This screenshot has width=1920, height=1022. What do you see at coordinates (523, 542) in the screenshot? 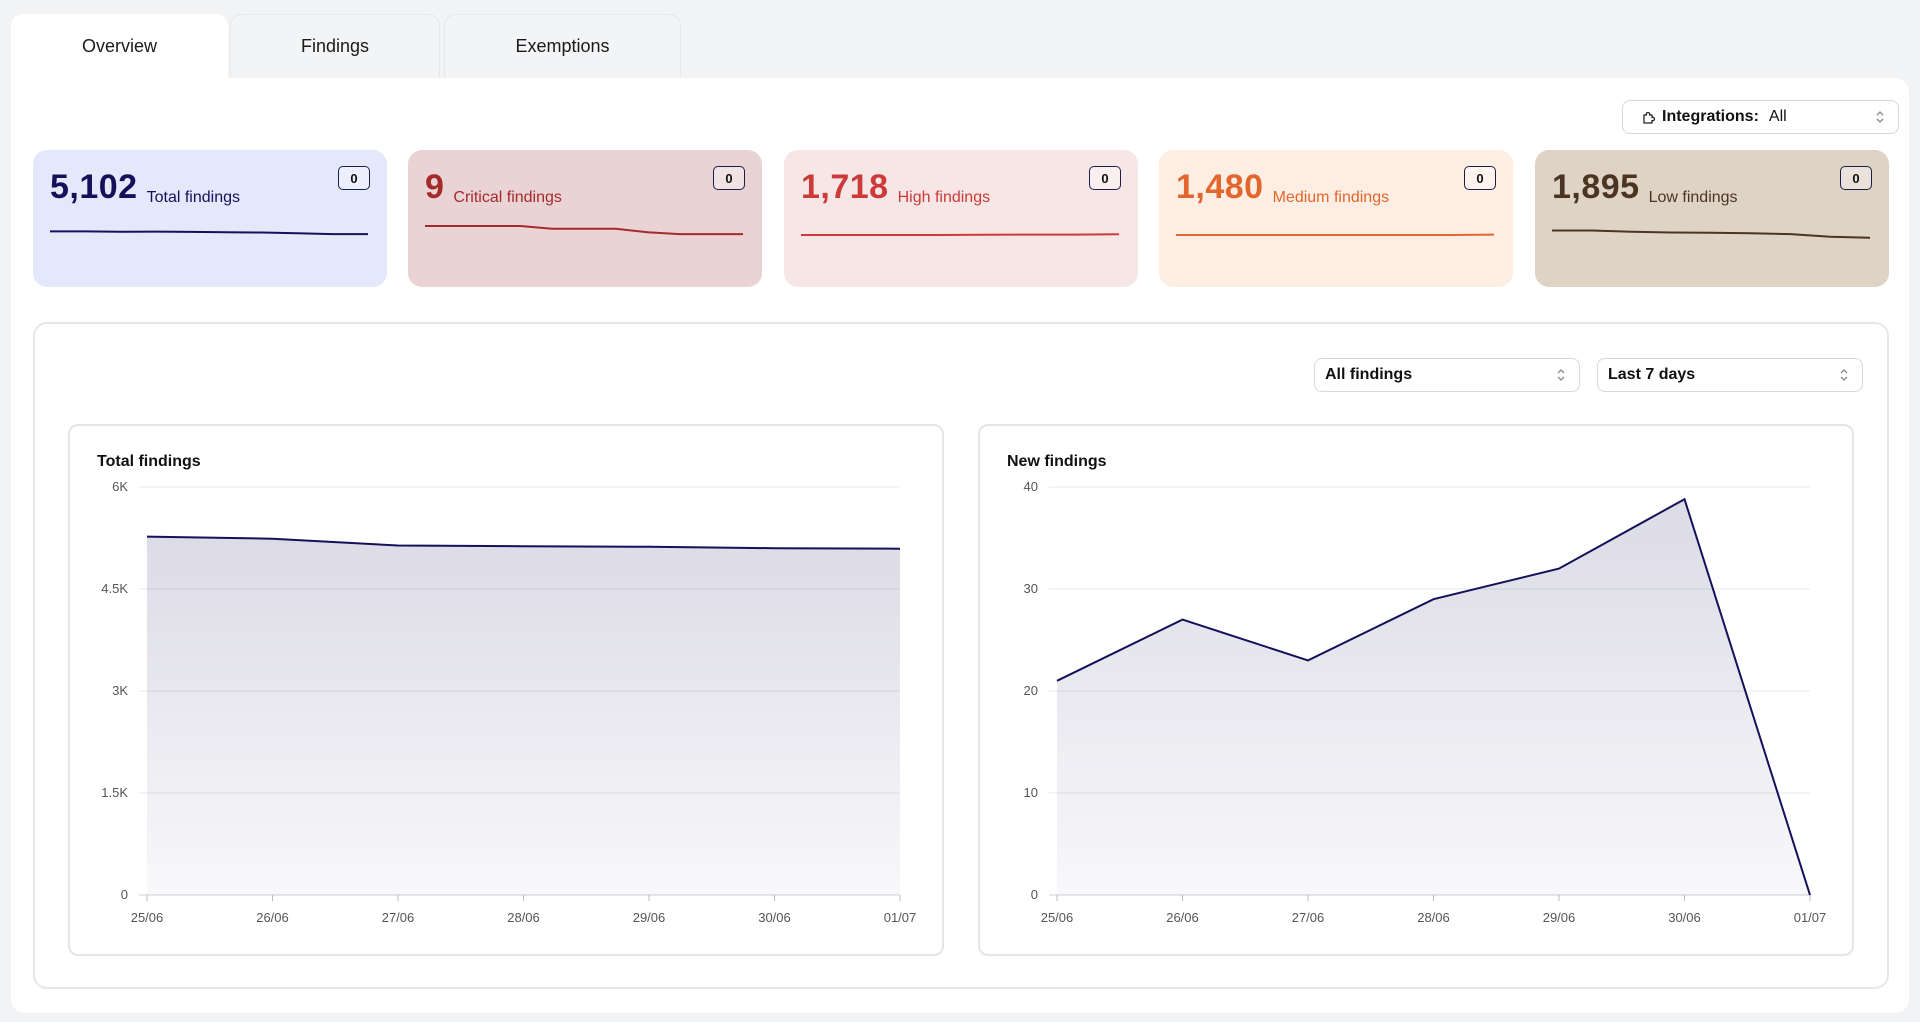
I see `series-line` at bounding box center [523, 542].